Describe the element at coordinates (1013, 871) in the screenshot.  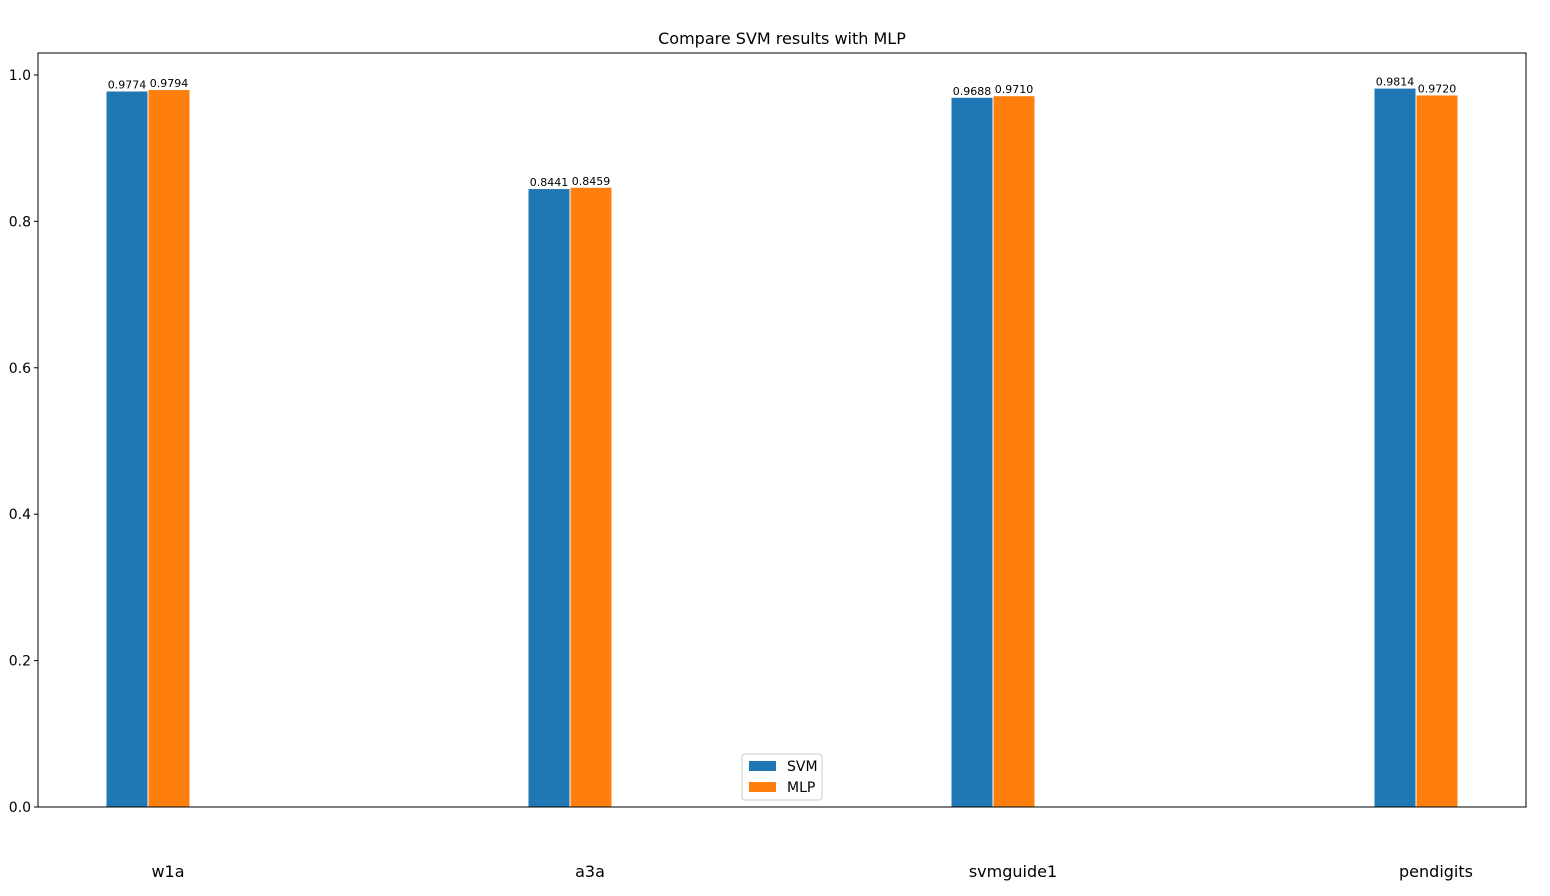
I see `x-category-label: svmguide1` at that location.